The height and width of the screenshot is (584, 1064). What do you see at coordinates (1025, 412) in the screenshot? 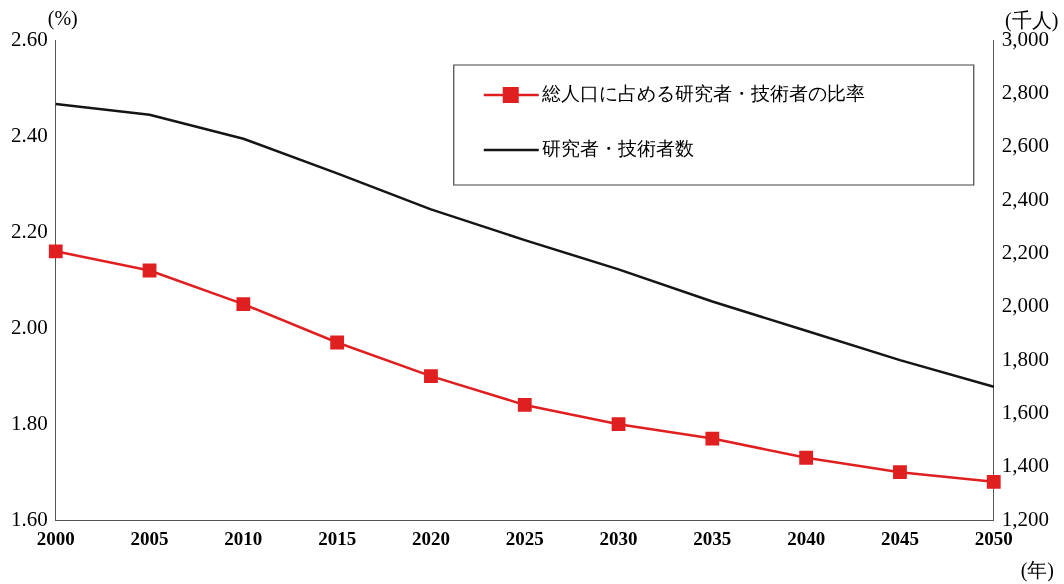
I see `y2-tick-label: 1,600` at bounding box center [1025, 412].